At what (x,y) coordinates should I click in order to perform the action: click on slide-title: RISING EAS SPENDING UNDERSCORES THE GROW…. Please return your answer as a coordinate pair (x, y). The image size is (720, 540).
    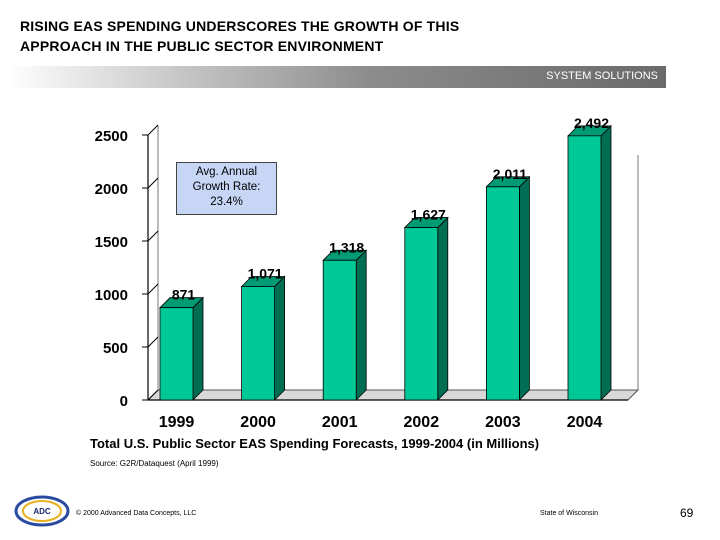
    Looking at the image, I should click on (239, 36).